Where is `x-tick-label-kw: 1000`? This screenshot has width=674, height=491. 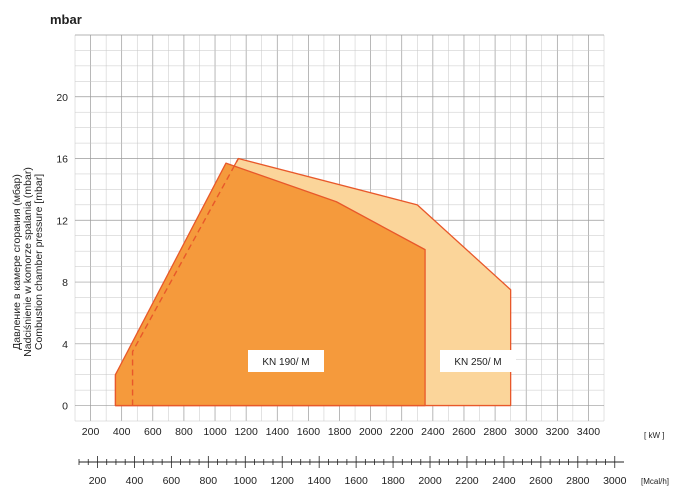
x-tick-label-kw: 1000 is located at coordinates (215, 432).